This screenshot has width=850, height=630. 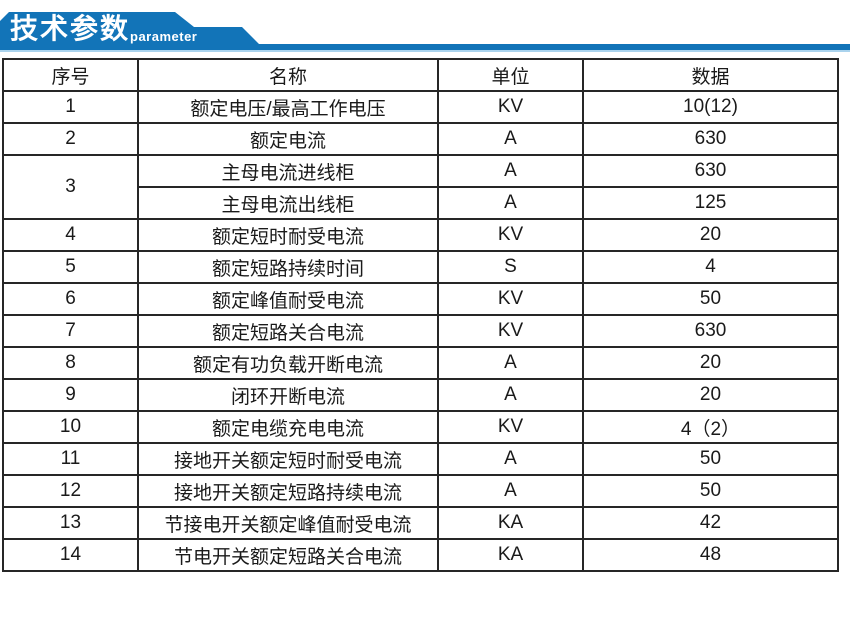 I want to click on cell-name: 接地开关额定短路持续电流, so click(x=288, y=491).